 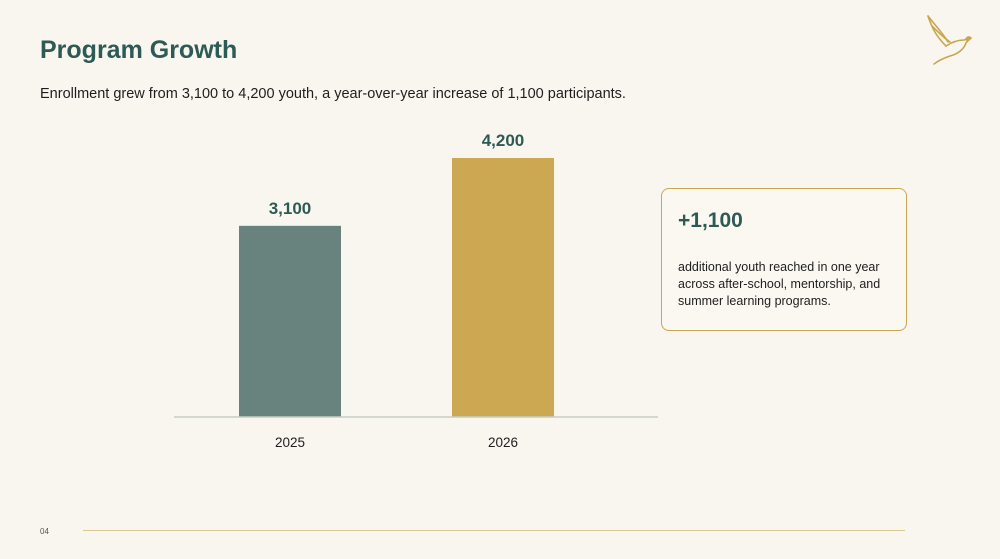 I want to click on x-tick-label: 2025, so click(x=290, y=442).